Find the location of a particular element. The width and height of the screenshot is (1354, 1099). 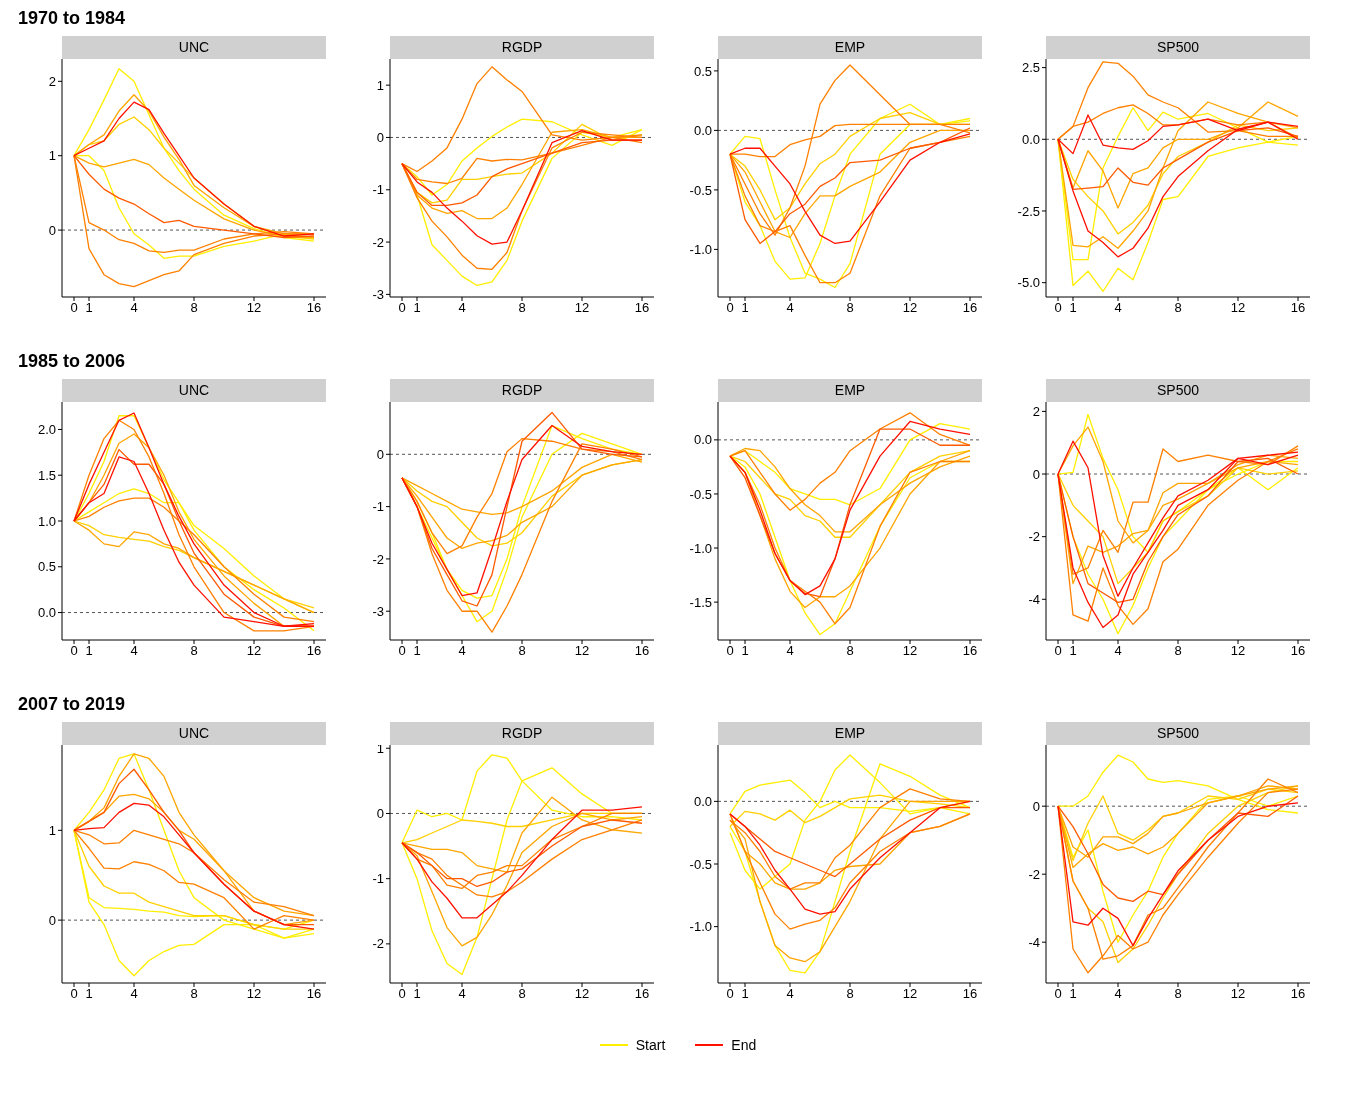

y-tick-label: -0.5 is located at coordinates (700, 494).